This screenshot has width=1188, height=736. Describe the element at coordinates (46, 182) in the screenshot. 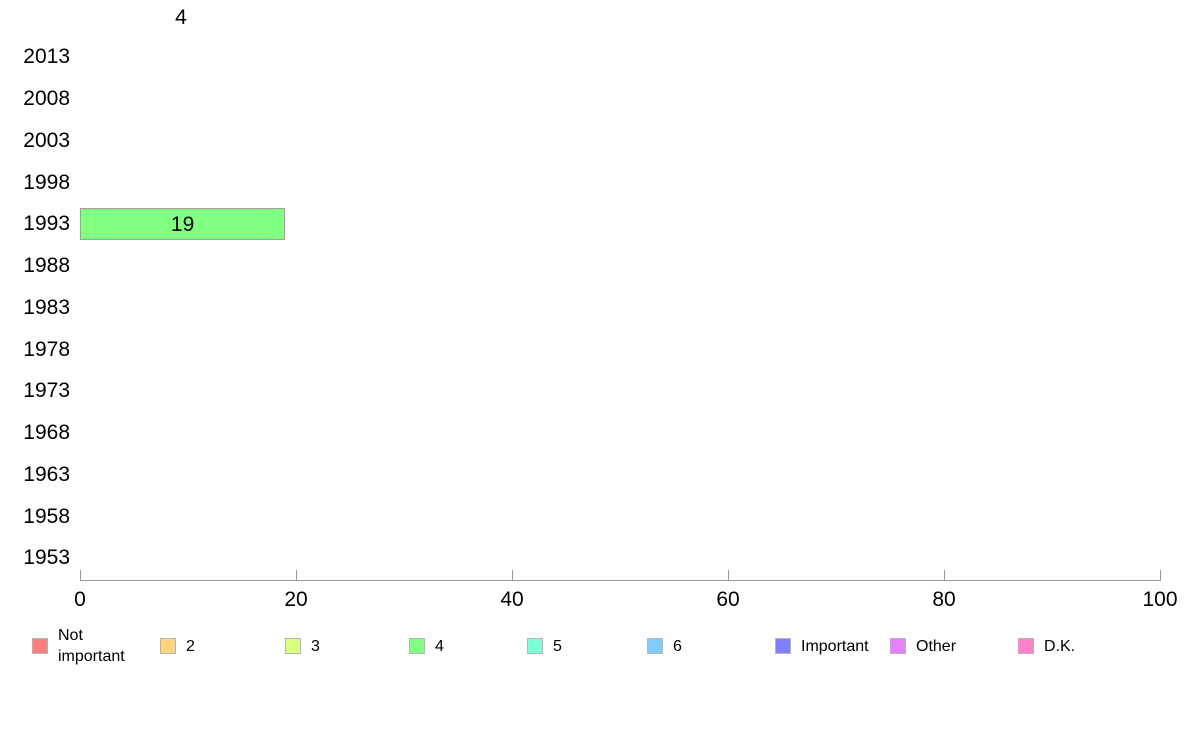

I see `y-axis-label: 1998` at that location.